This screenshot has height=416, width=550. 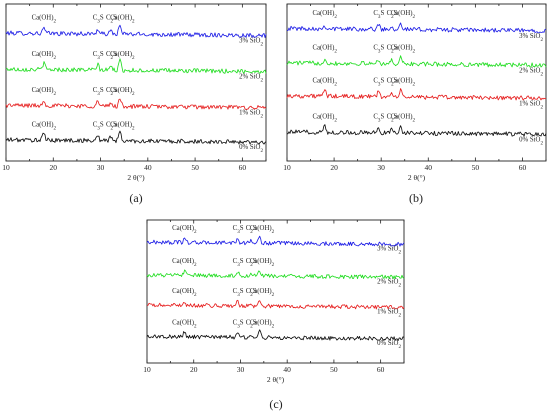 I want to click on panel-label: (b), so click(x=416, y=198).